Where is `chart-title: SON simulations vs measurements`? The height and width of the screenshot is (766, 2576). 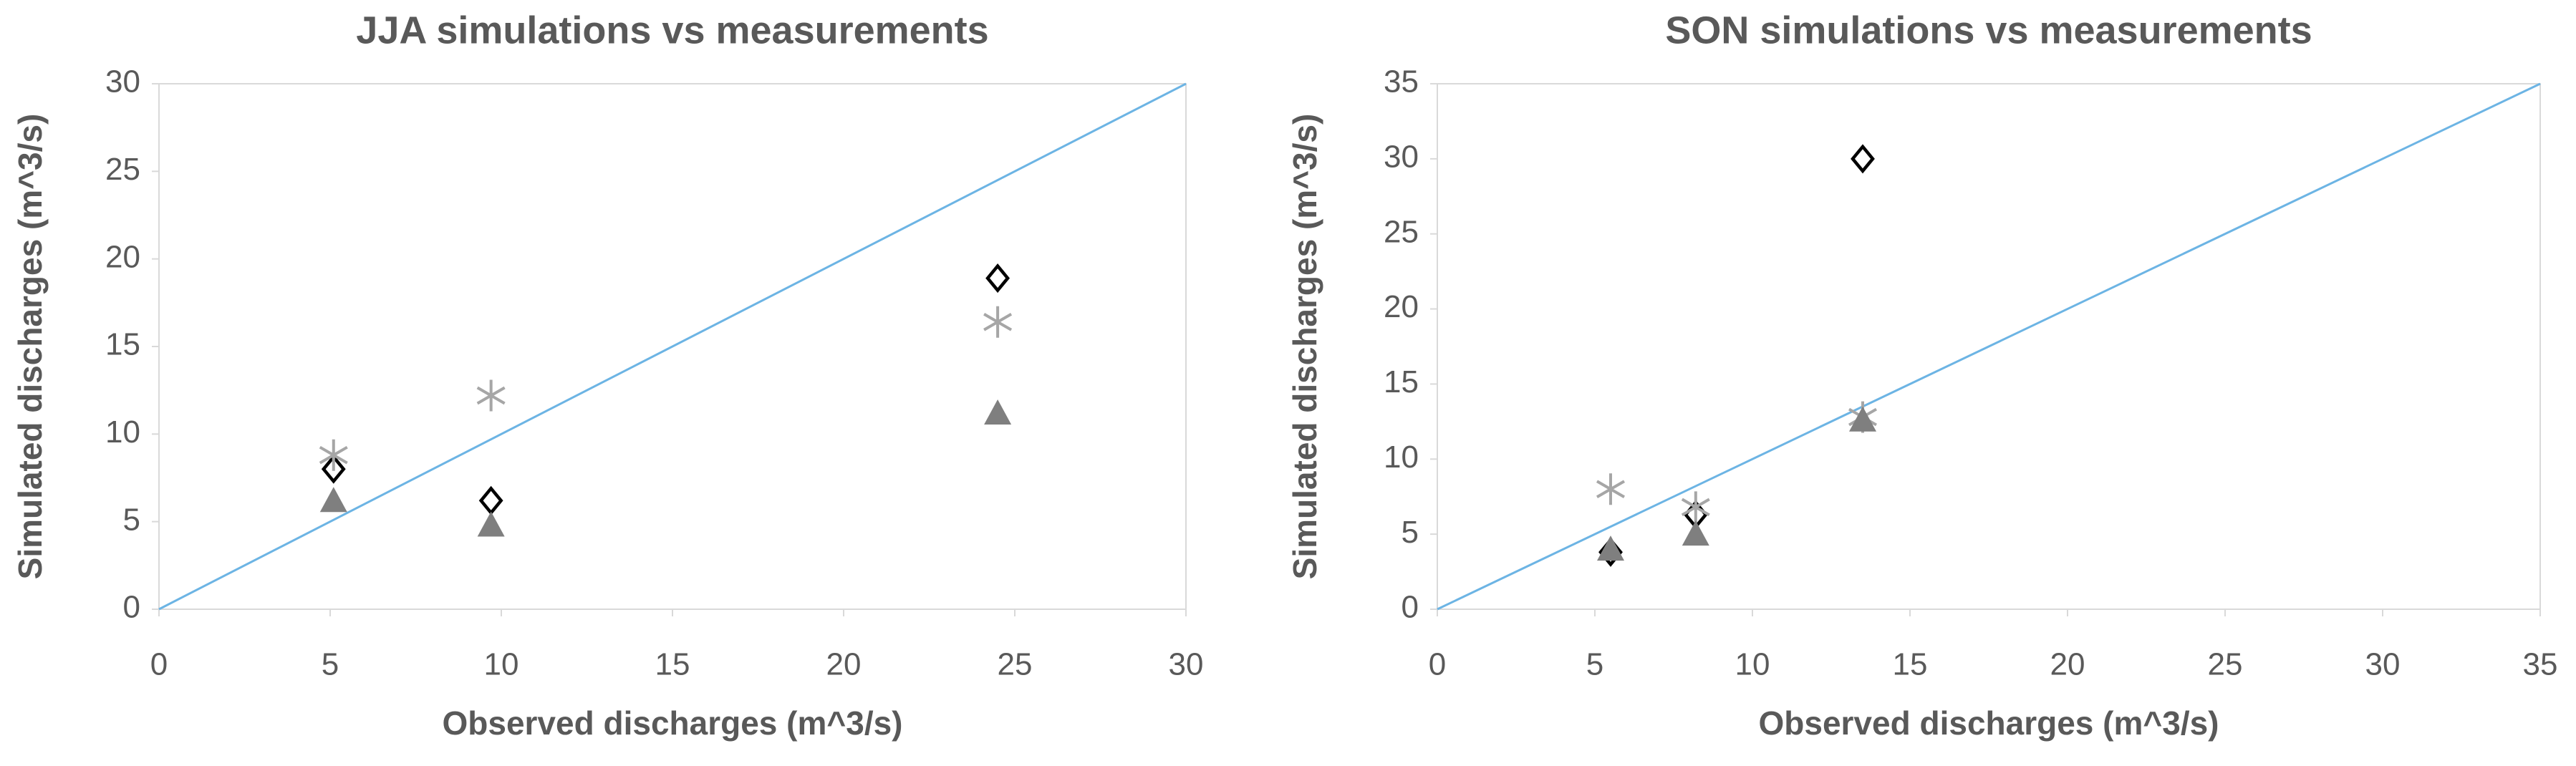
chart-title: SON simulations vs measurements is located at coordinates (1989, 31).